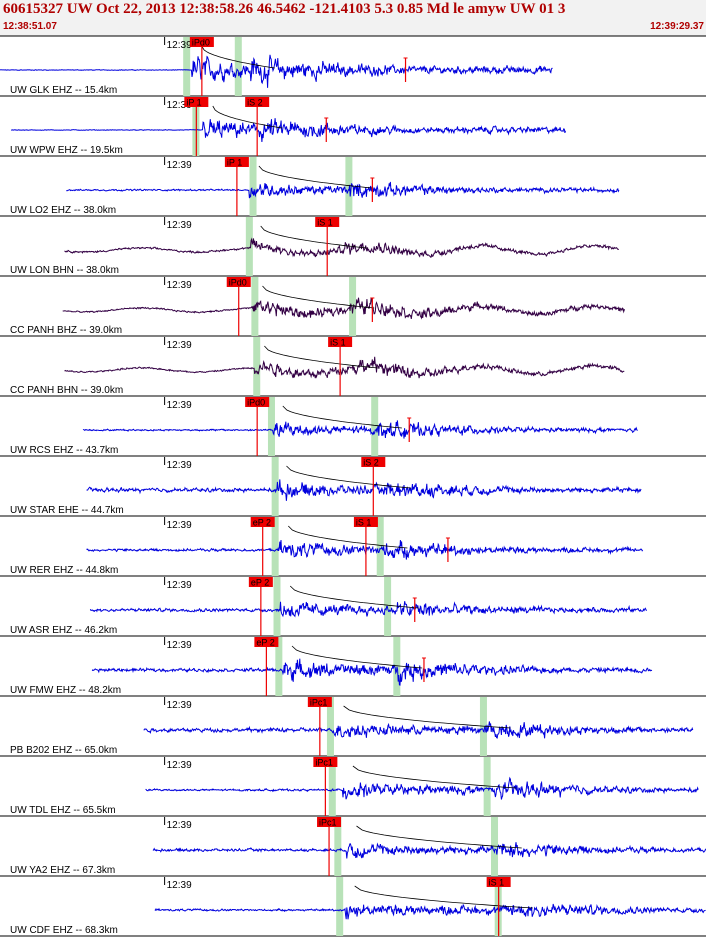  I want to click on trace-panel: 12:39 iPc1 UW TDL EHZ -- 65.5km, so click(354, 786).